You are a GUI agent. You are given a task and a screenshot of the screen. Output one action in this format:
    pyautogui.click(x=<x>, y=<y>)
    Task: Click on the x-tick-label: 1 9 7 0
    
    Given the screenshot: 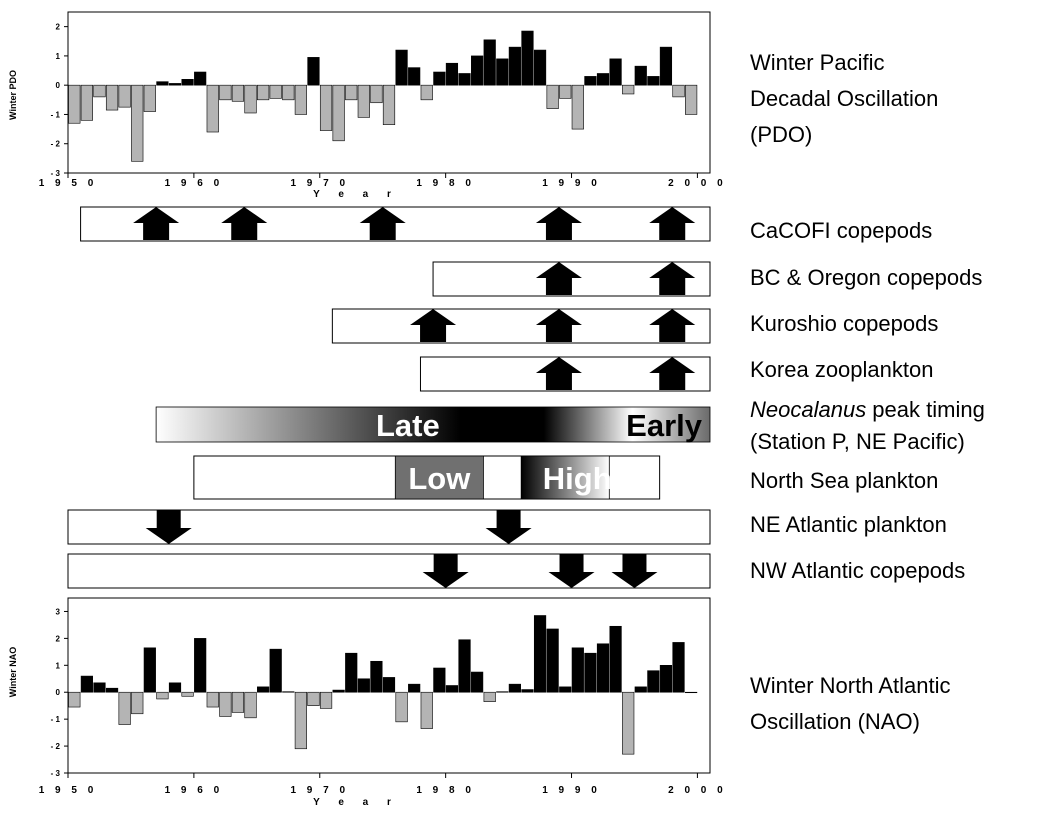 What is the action you would take?
    pyautogui.click(x=319, y=790)
    